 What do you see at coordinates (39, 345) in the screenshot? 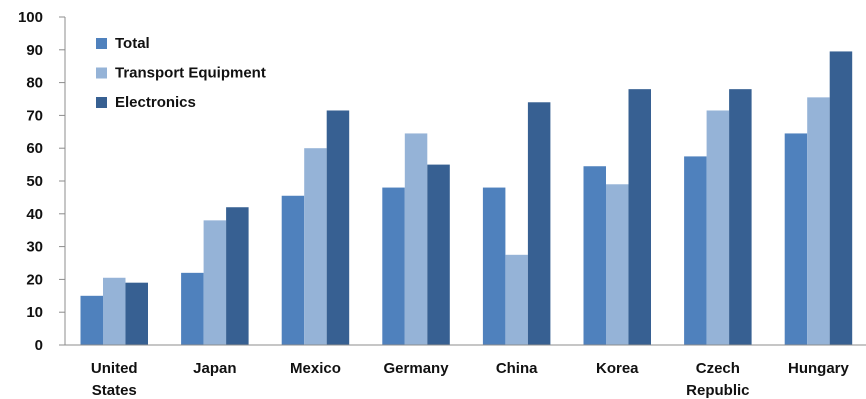
I see `y-tick-label: 0` at bounding box center [39, 345].